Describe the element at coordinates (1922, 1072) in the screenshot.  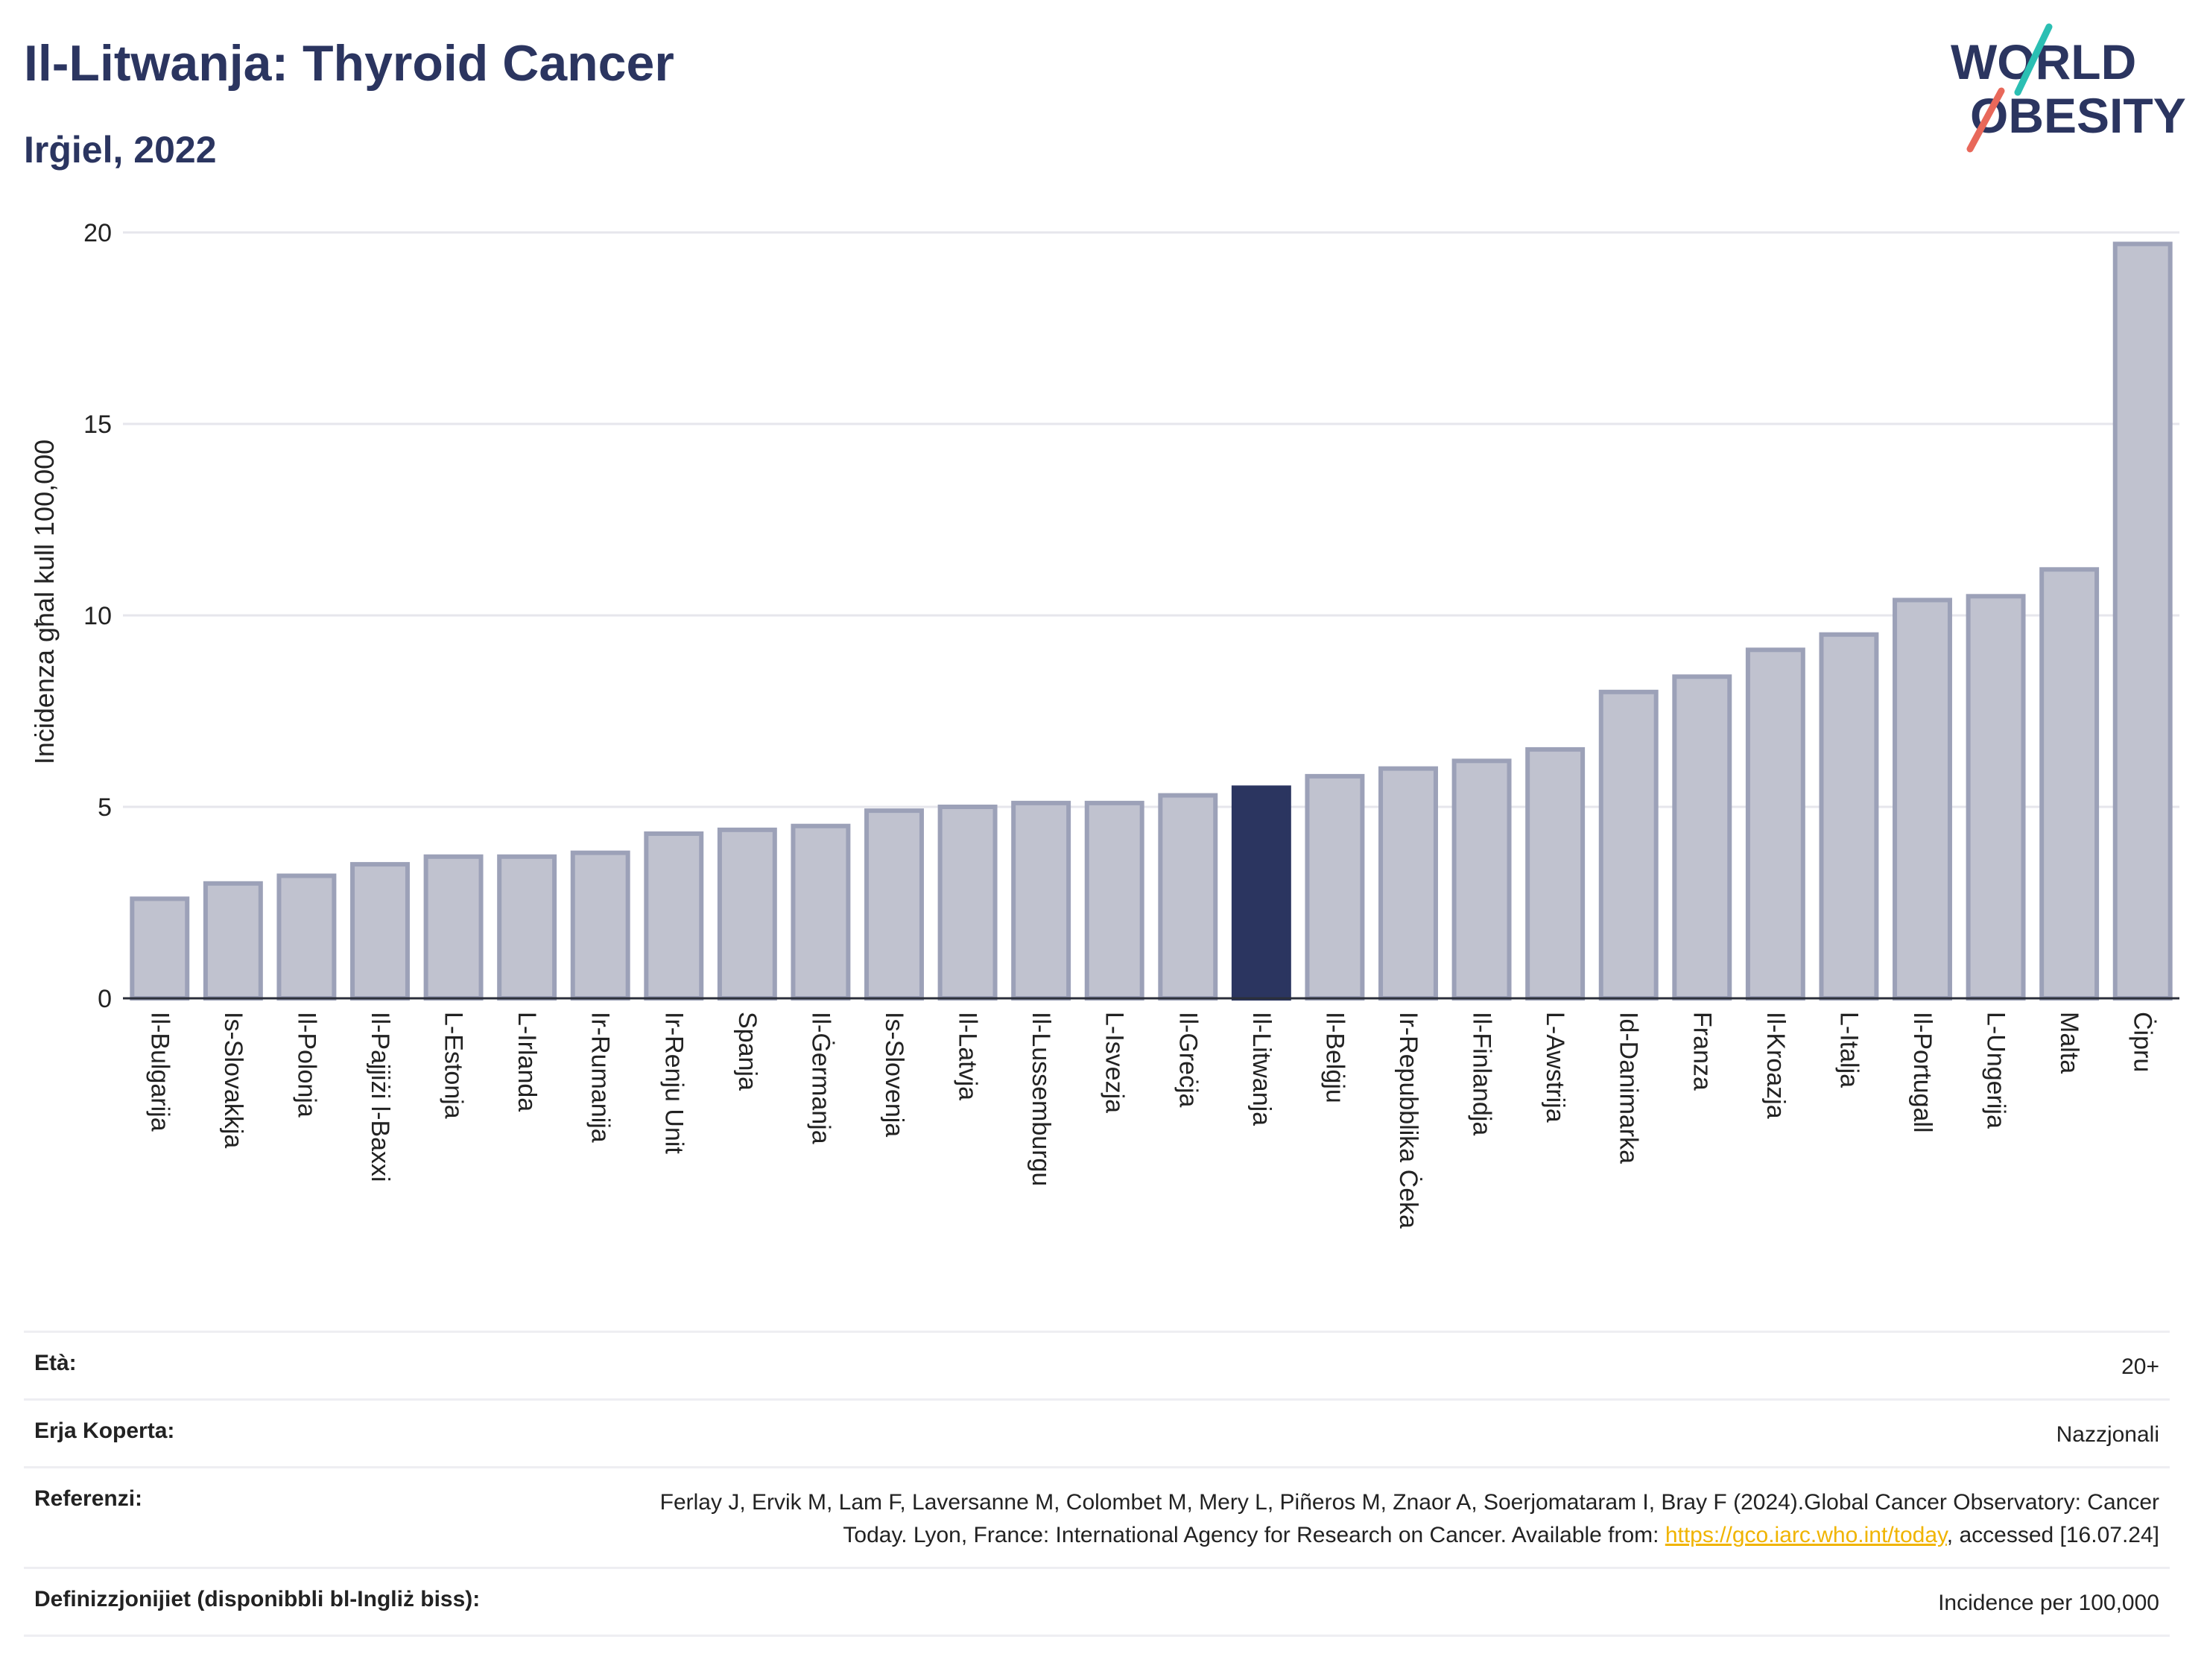
I see `x-tick-label: Il-Portugall` at that location.